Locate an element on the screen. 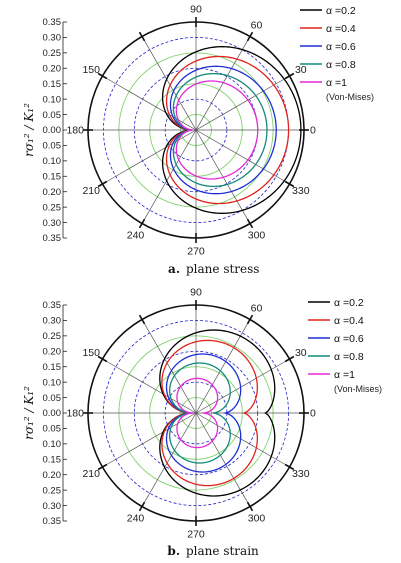 The image size is (401, 563). caption-text: plane stress is located at coordinates (222, 269).